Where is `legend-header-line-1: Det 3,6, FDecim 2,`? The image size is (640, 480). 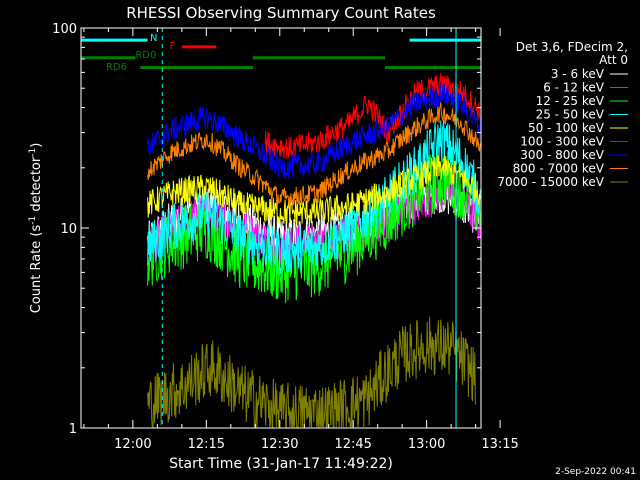 legend-header-line-1: Det 3,6, FDecim 2, is located at coordinates (572, 47).